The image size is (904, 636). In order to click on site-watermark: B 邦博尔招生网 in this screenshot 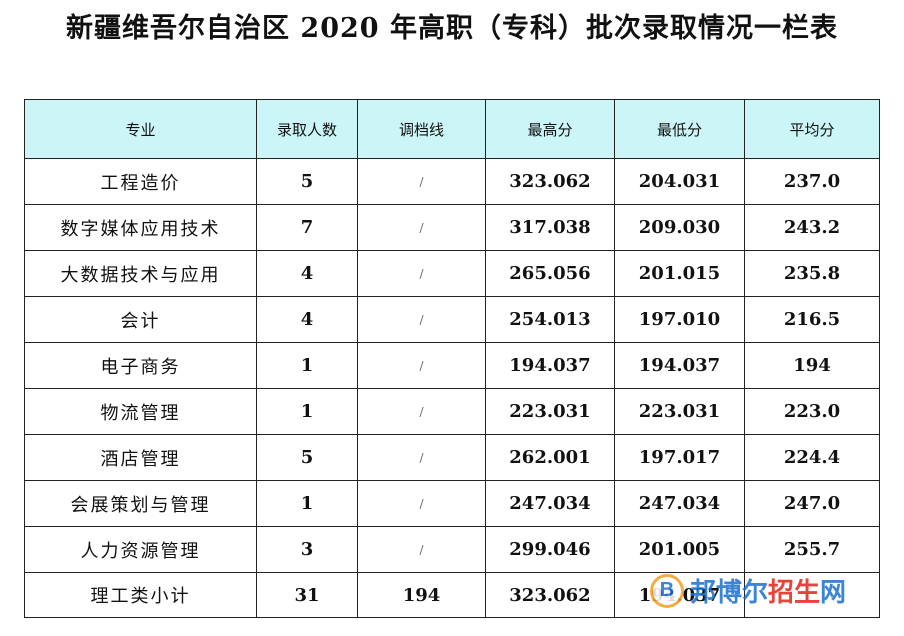, I will do `click(748, 590)`.